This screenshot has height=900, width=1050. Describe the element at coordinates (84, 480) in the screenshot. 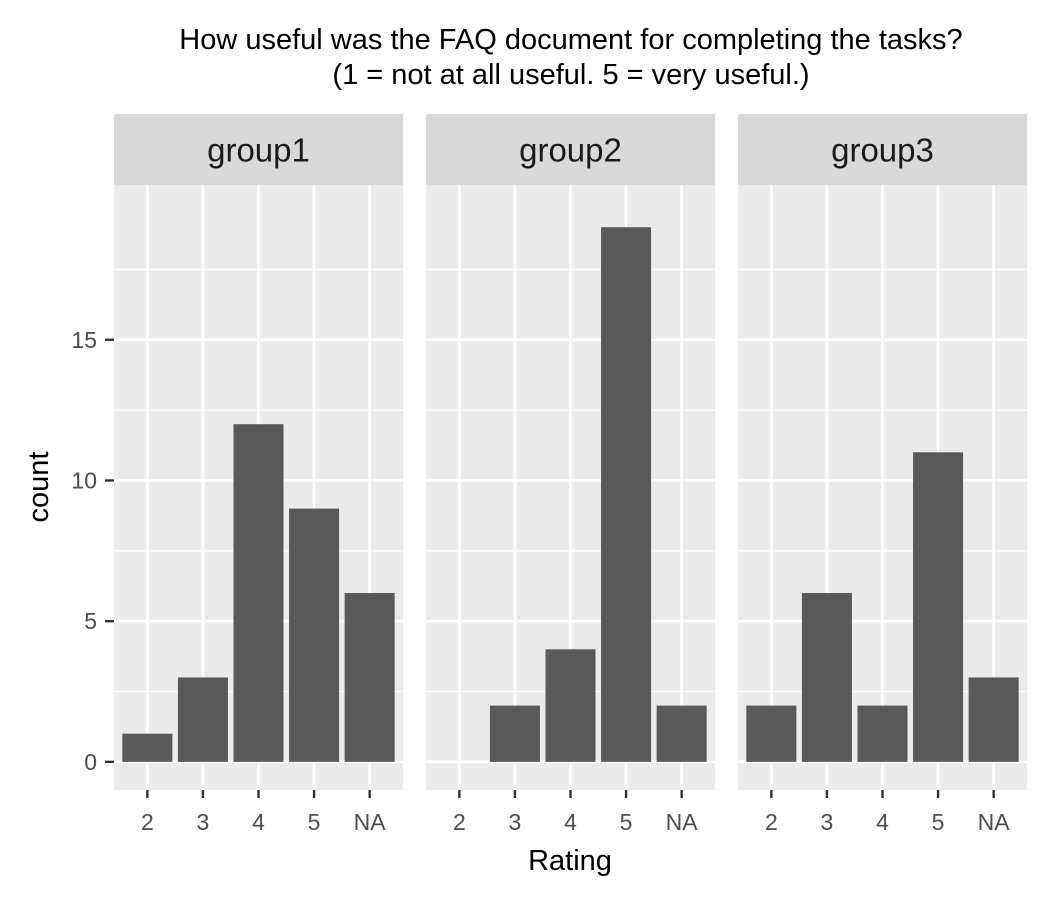

I see `y-tick-label: 10` at that location.